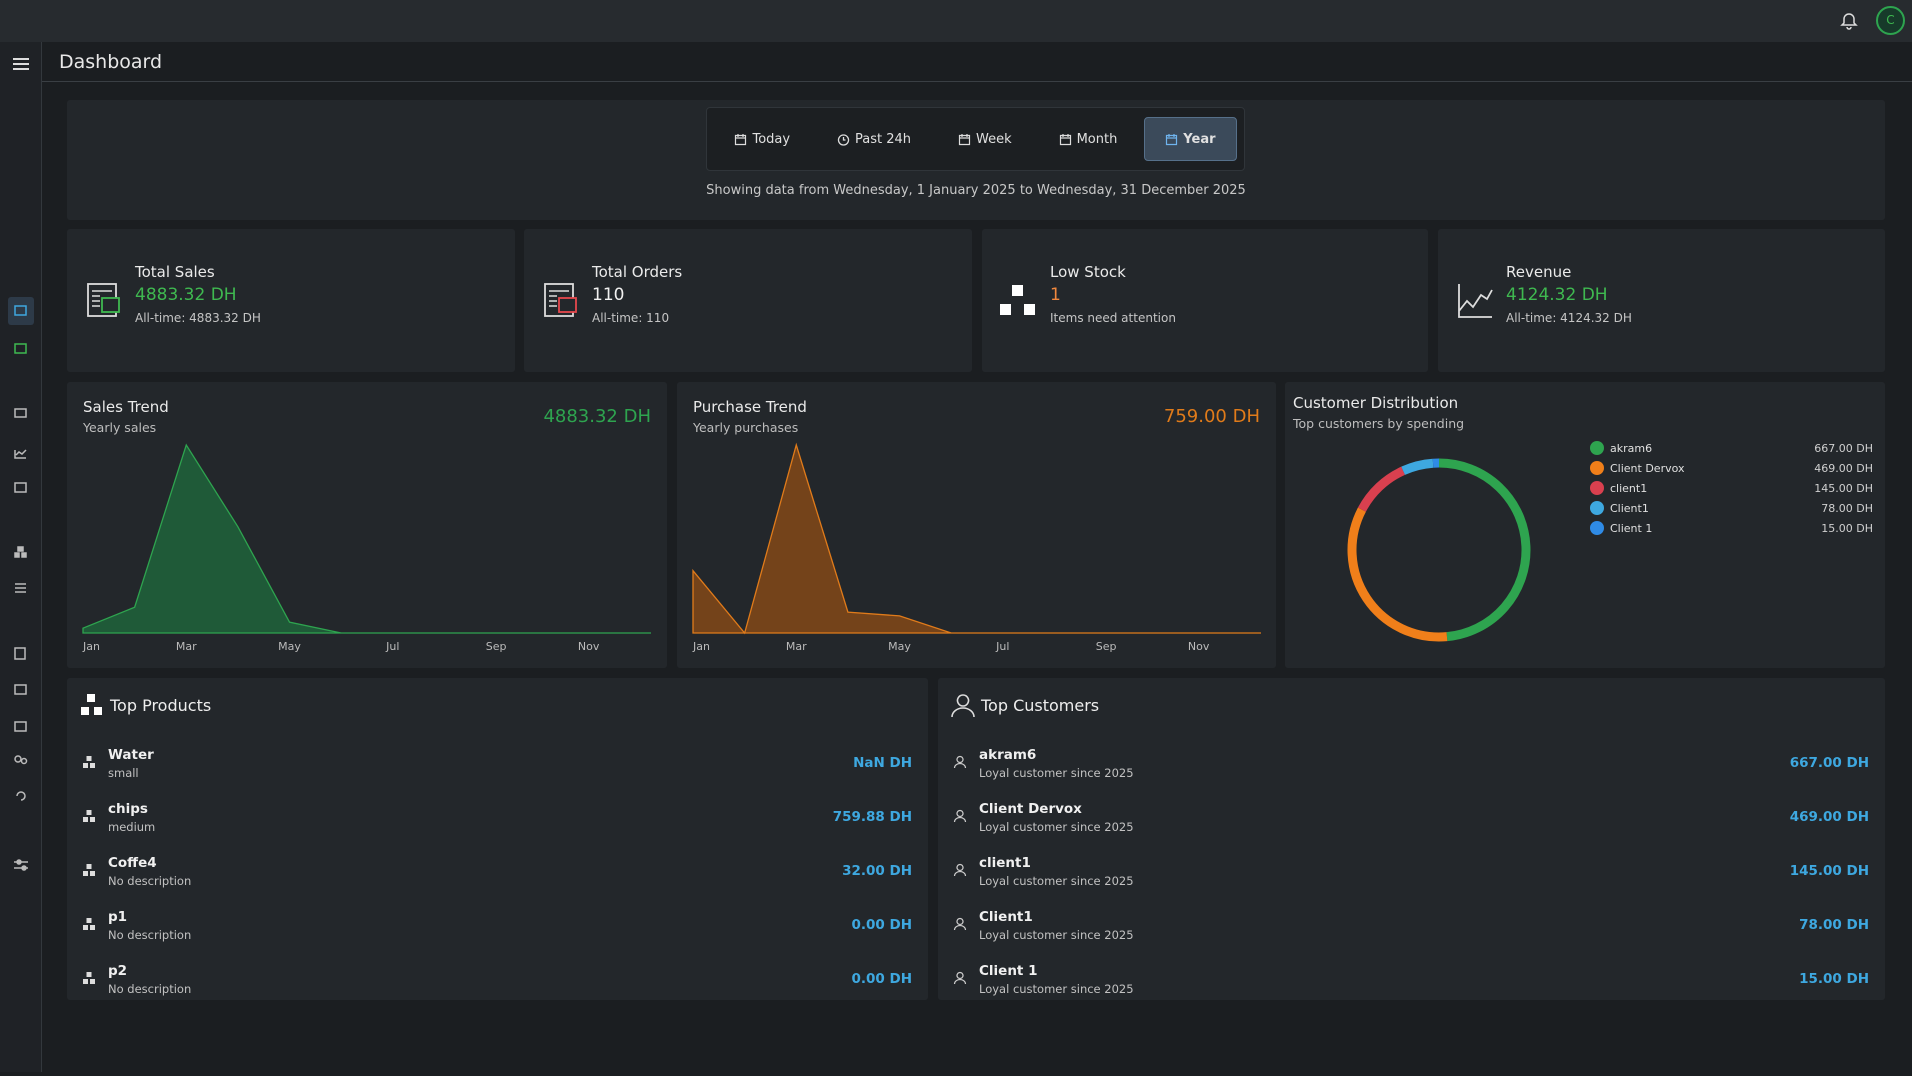  I want to click on period-label: Month, so click(1097, 139).